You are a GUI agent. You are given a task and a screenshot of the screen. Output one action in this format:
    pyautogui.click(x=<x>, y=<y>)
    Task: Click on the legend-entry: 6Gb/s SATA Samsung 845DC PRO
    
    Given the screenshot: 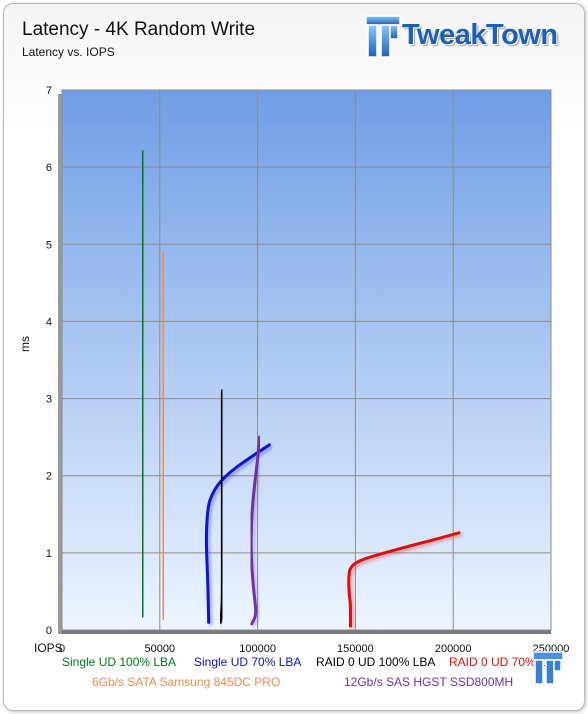 What is the action you would take?
    pyautogui.click(x=186, y=682)
    